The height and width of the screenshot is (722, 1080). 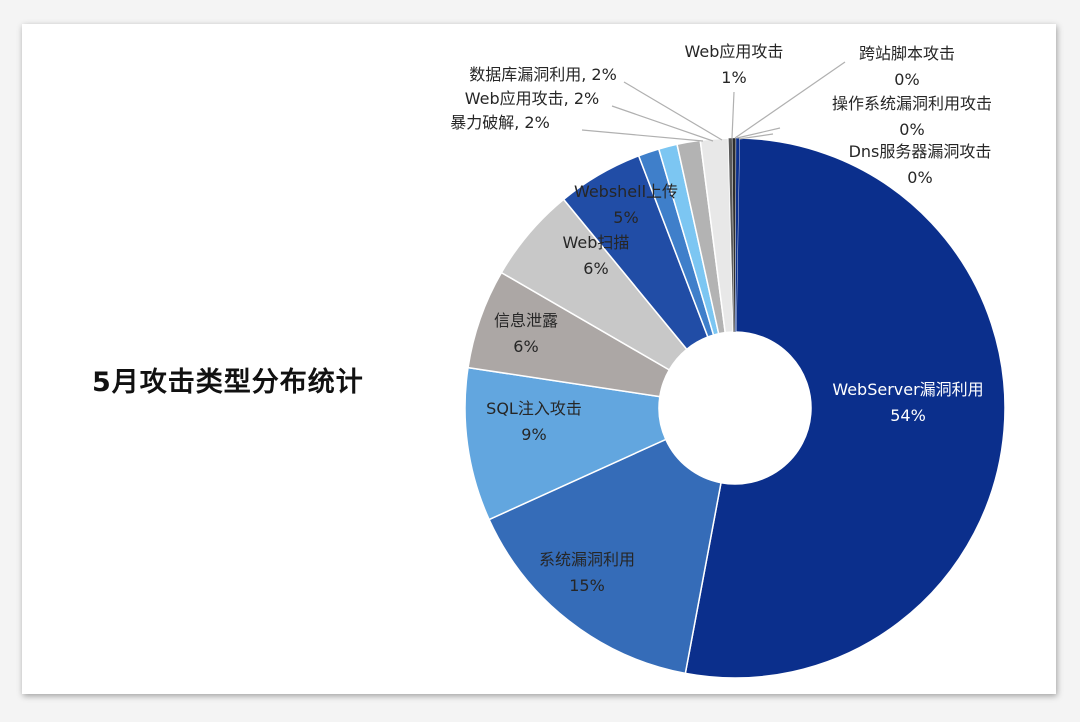 I want to click on slice-value-10: 0%, so click(x=906, y=79).